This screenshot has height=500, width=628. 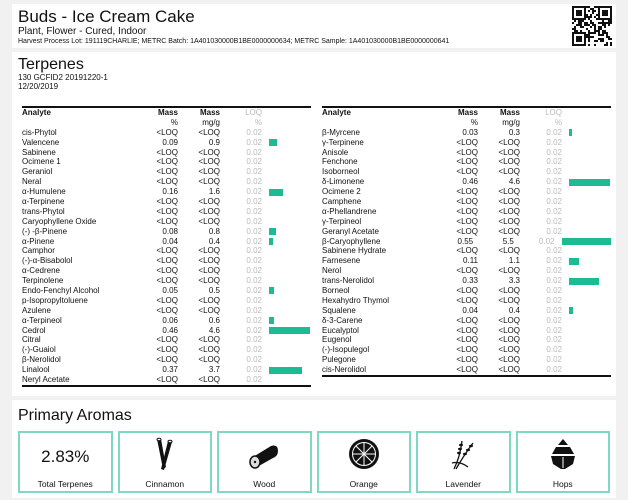 I want to click on analyte-name: Neryl Acetate, so click(x=46, y=380).